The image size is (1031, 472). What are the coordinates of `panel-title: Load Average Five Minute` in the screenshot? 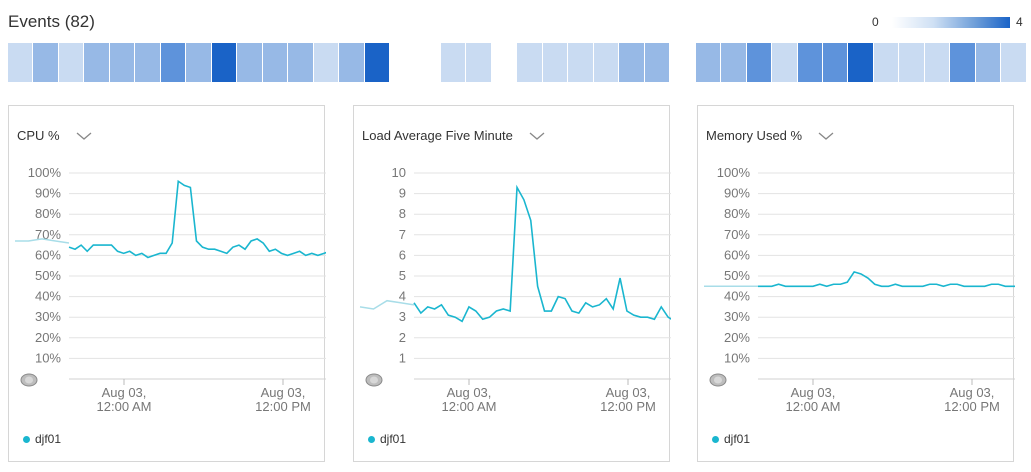 It's located at (437, 135).